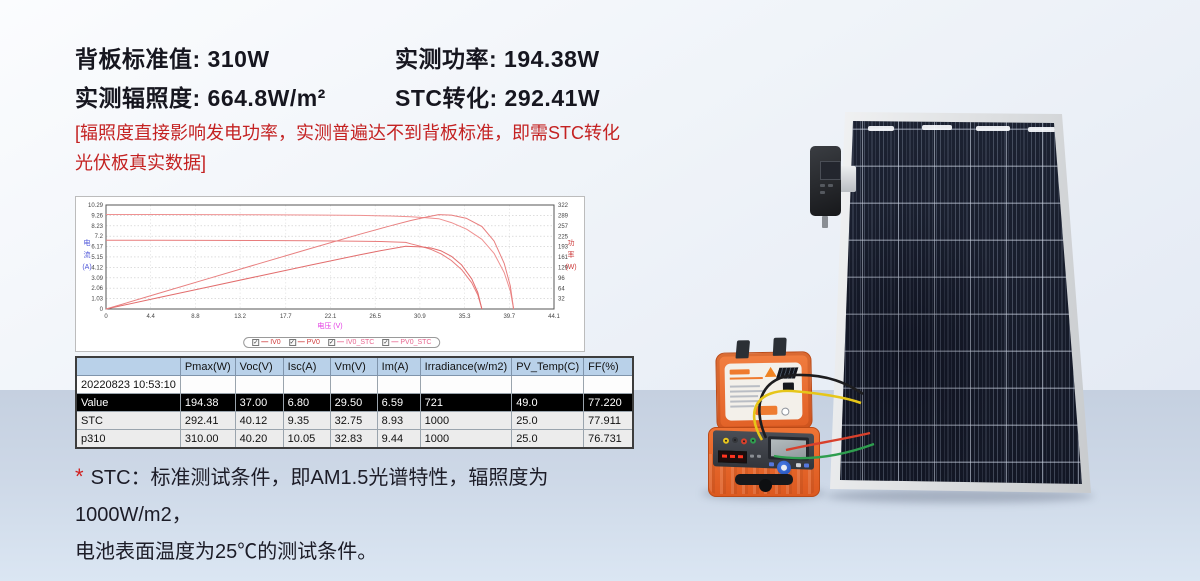  What do you see at coordinates (509, 317) in the screenshot?
I see `svg-text: 39.7` at bounding box center [509, 317].